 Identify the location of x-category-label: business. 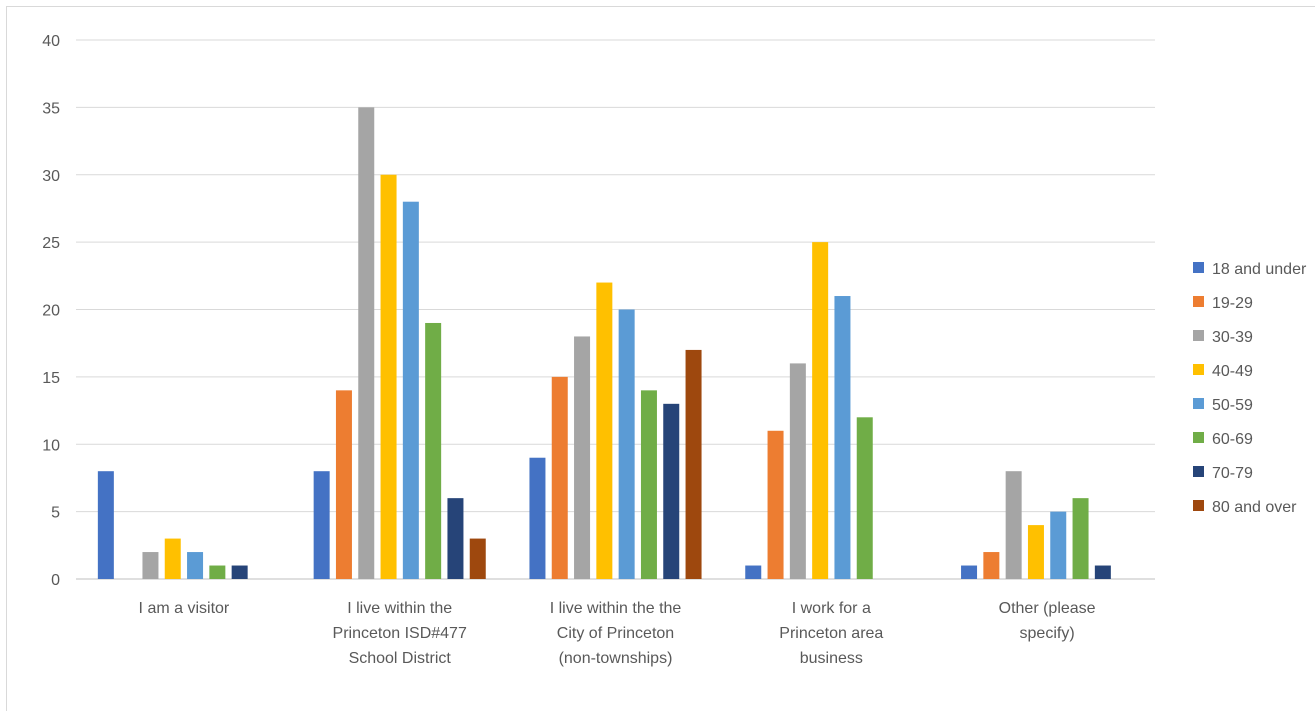
(831, 658).